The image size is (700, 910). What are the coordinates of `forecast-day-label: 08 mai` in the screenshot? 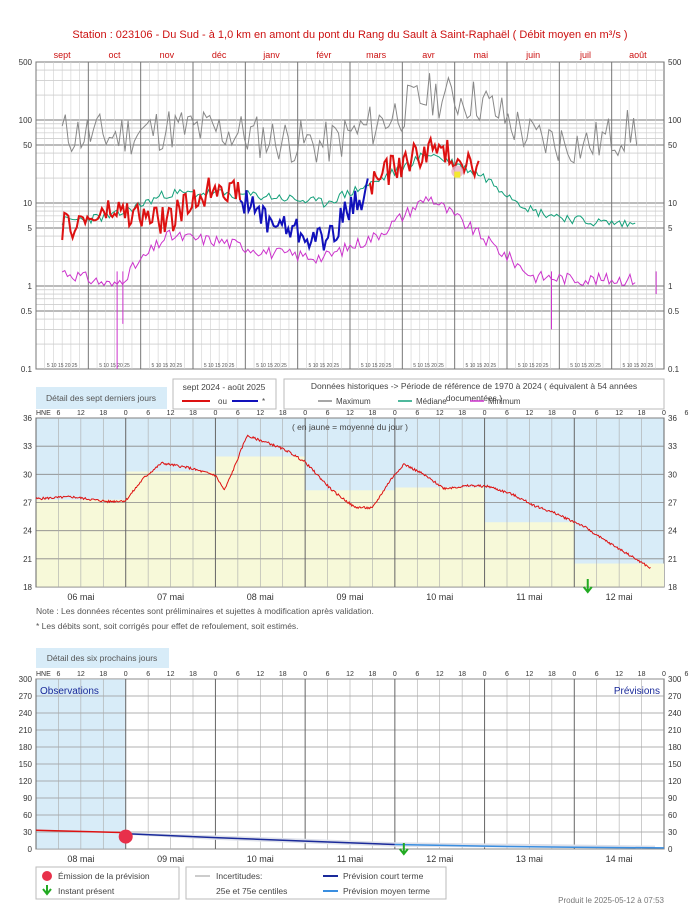 It's located at (80, 859).